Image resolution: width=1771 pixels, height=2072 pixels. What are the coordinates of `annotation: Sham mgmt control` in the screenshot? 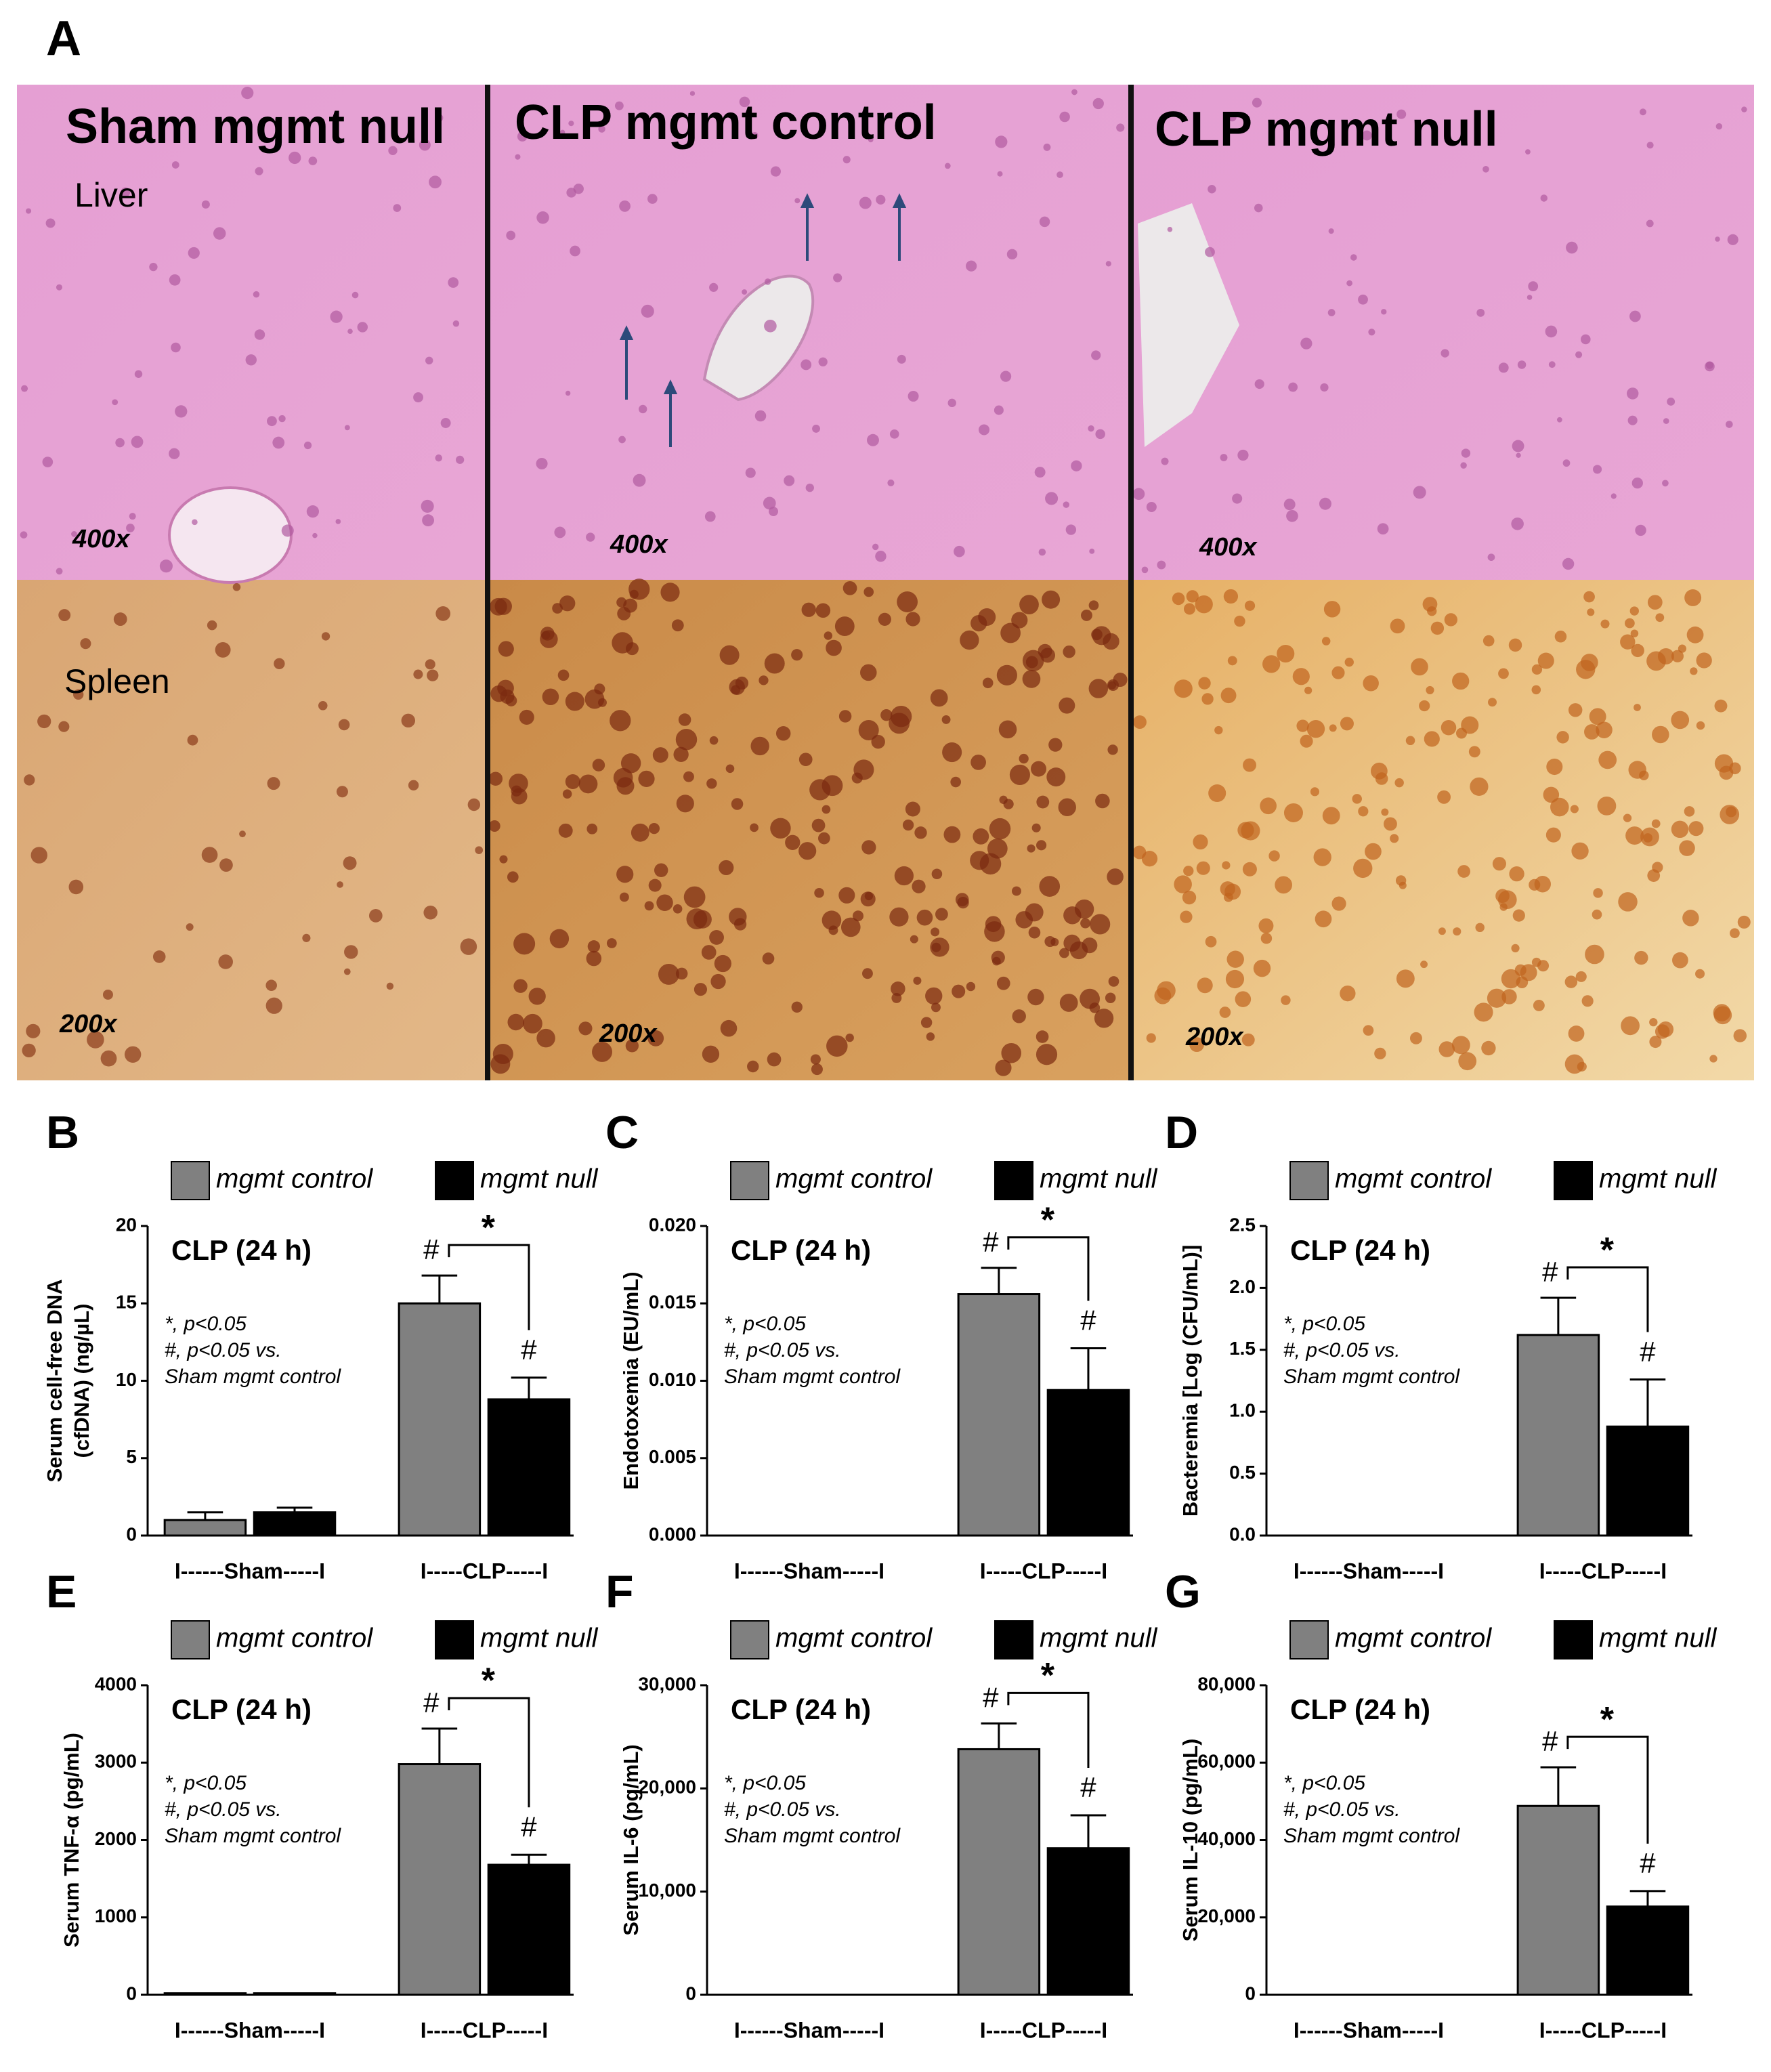 It's located at (253, 1836).